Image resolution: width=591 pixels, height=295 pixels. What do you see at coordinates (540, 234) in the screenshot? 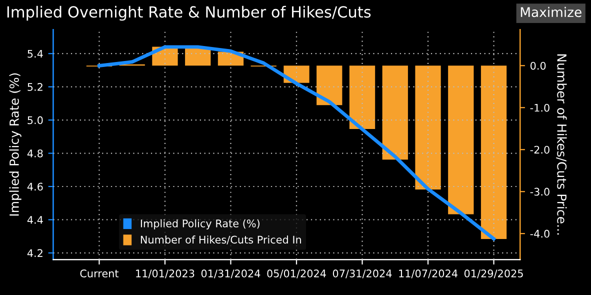
I see `y2-tick-label: -4.0` at bounding box center [540, 234].